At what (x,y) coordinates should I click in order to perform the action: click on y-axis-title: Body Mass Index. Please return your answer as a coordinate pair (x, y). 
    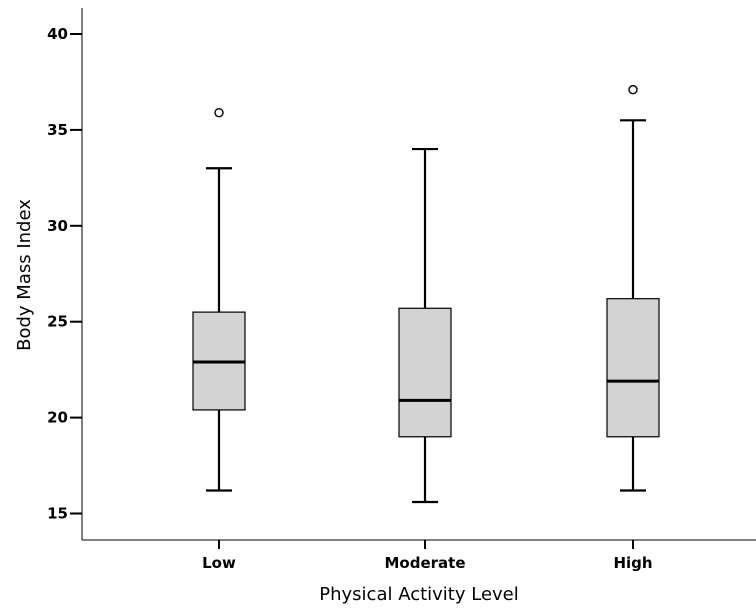
    Looking at the image, I should click on (24, 275).